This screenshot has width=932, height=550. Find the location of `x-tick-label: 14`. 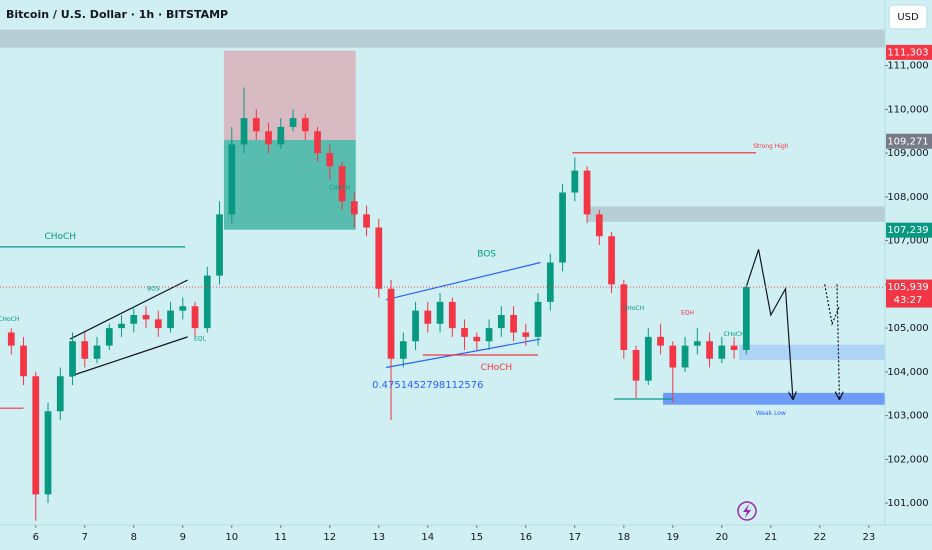

x-tick-label: 14 is located at coordinates (427, 537).